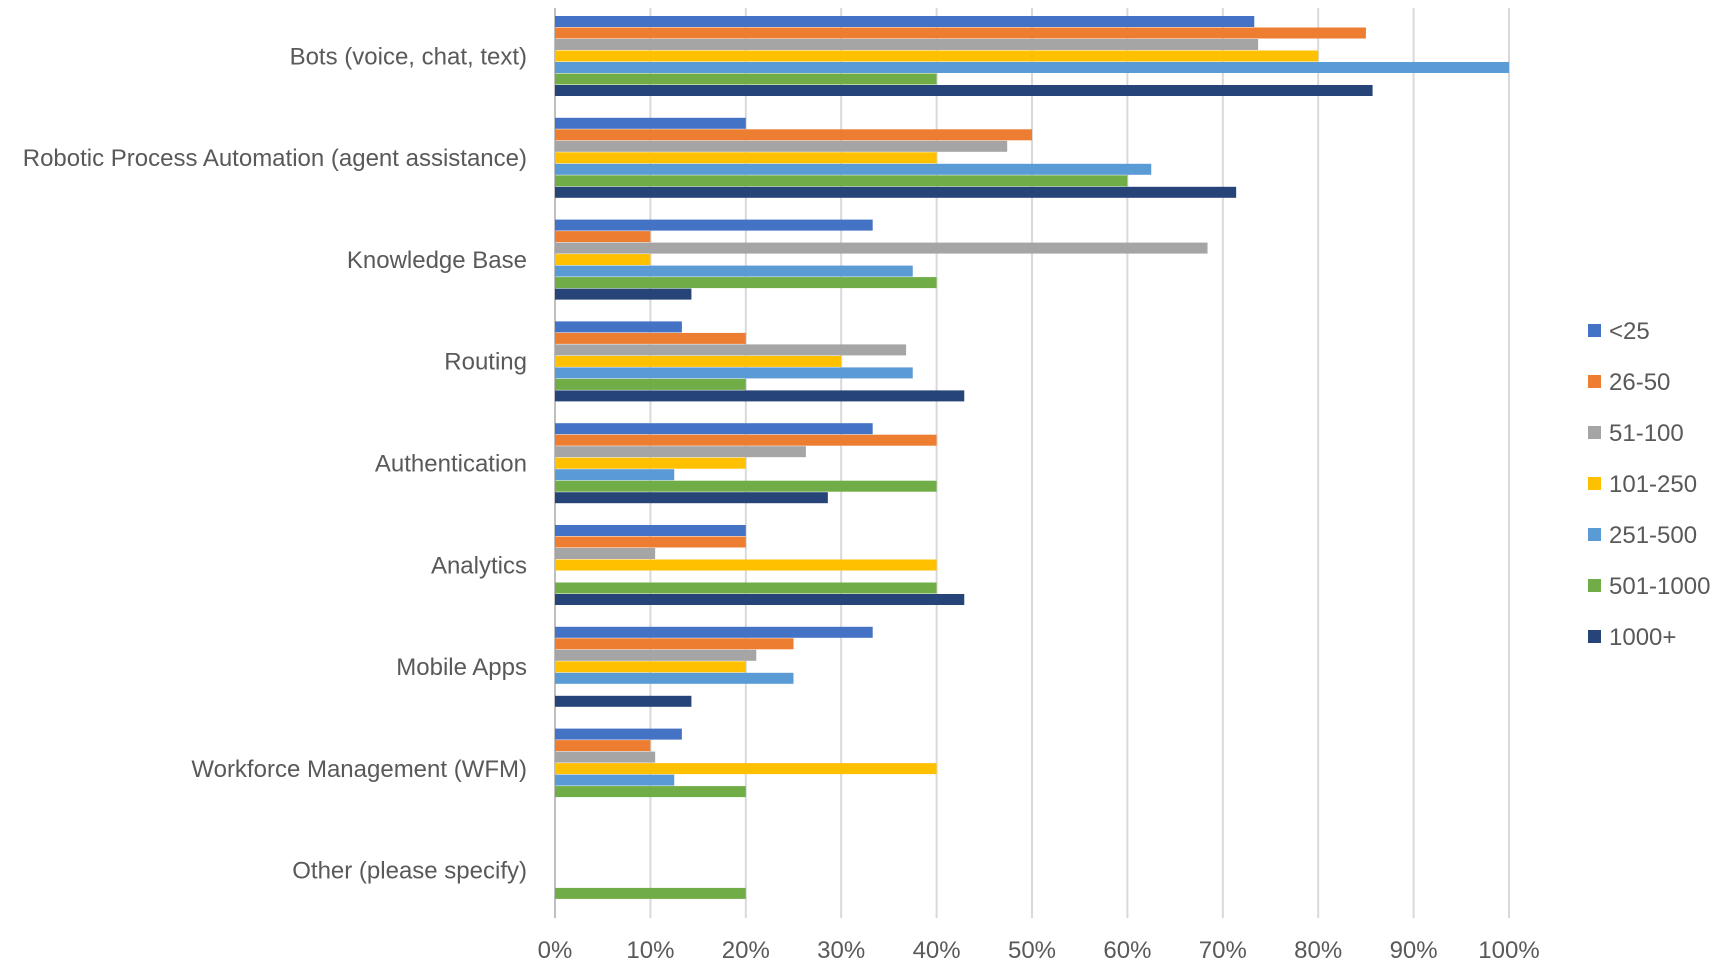 The width and height of the screenshot is (1723, 967). I want to click on x-tick-label: 50%, so click(1032, 950).